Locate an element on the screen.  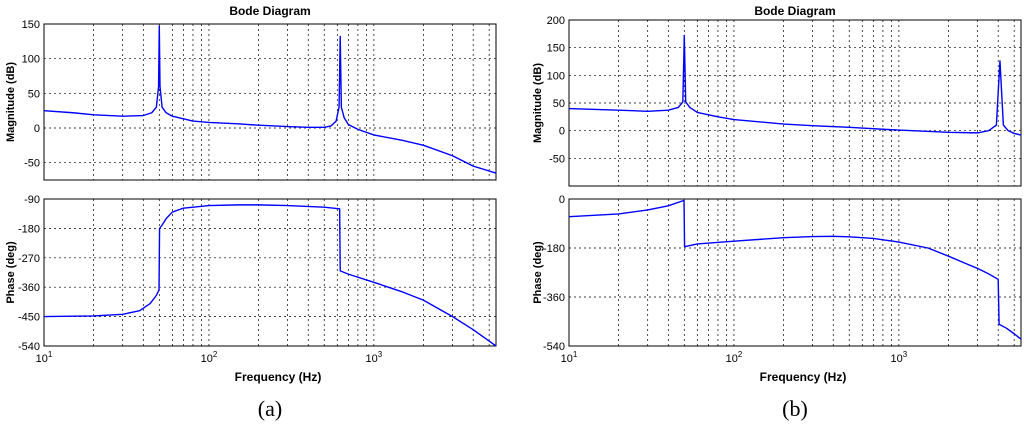
subfigure-label: (a) is located at coordinates (270, 408).